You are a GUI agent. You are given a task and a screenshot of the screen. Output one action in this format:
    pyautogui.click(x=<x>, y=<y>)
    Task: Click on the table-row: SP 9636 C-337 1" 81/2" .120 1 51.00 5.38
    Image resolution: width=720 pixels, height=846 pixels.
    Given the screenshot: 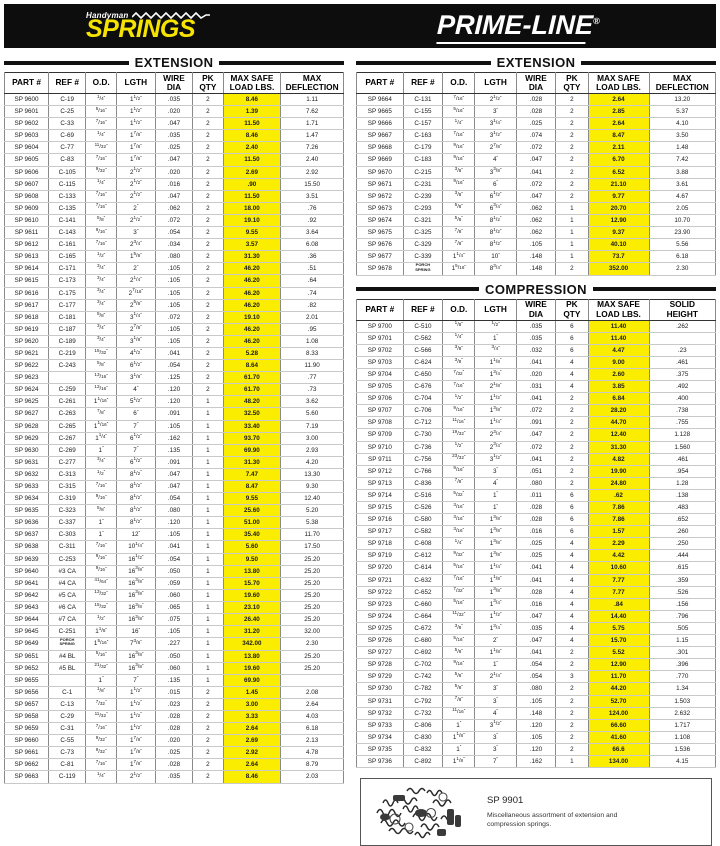 What is the action you would take?
    pyautogui.click(x=173, y=523)
    